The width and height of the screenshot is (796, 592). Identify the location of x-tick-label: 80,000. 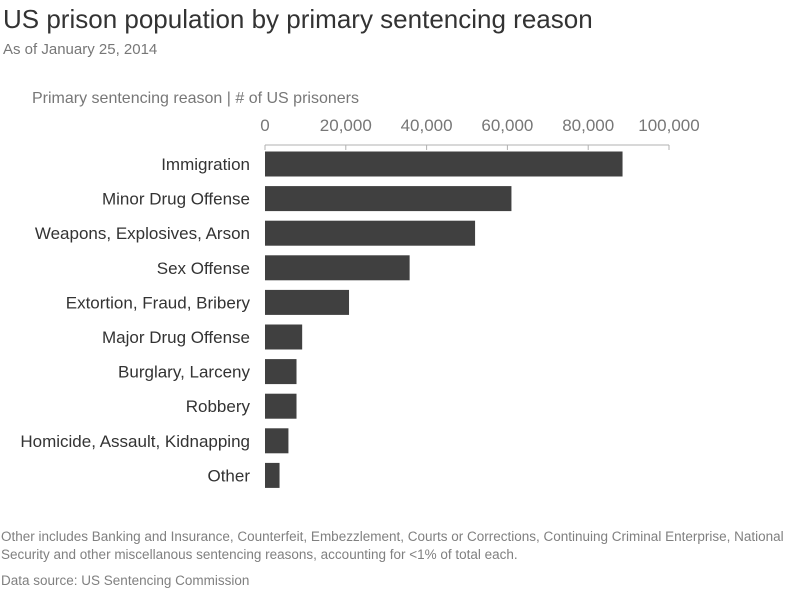
(588, 125).